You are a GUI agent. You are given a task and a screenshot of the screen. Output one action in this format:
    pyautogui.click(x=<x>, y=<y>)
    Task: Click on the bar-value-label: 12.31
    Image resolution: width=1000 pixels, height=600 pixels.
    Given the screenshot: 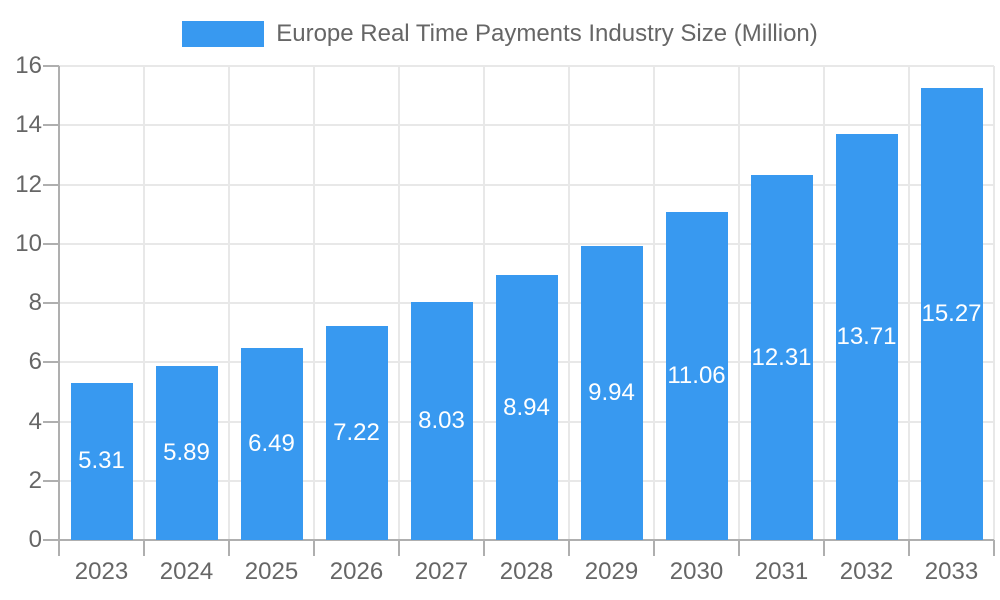 What is the action you would take?
    pyautogui.click(x=781, y=357)
    